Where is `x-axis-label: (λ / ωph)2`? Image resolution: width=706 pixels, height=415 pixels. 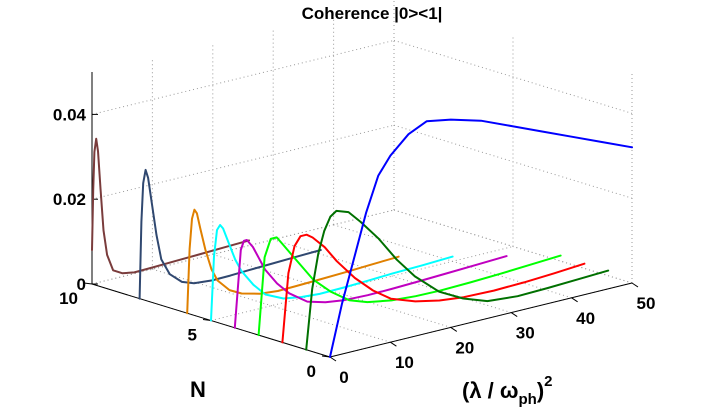
x-axis-label: (λ / ωph)2 is located at coordinates (507, 390).